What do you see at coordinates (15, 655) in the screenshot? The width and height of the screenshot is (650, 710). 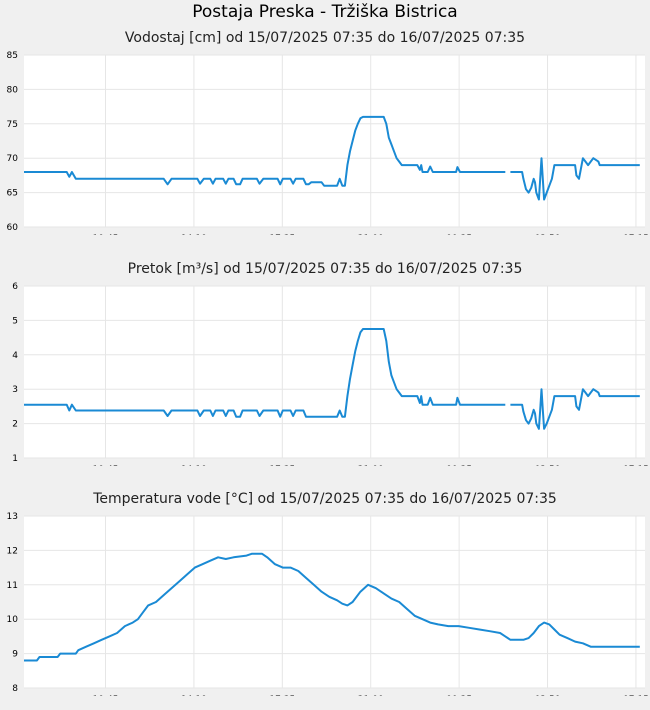 I see `y-tick-label: 9` at bounding box center [15, 655].